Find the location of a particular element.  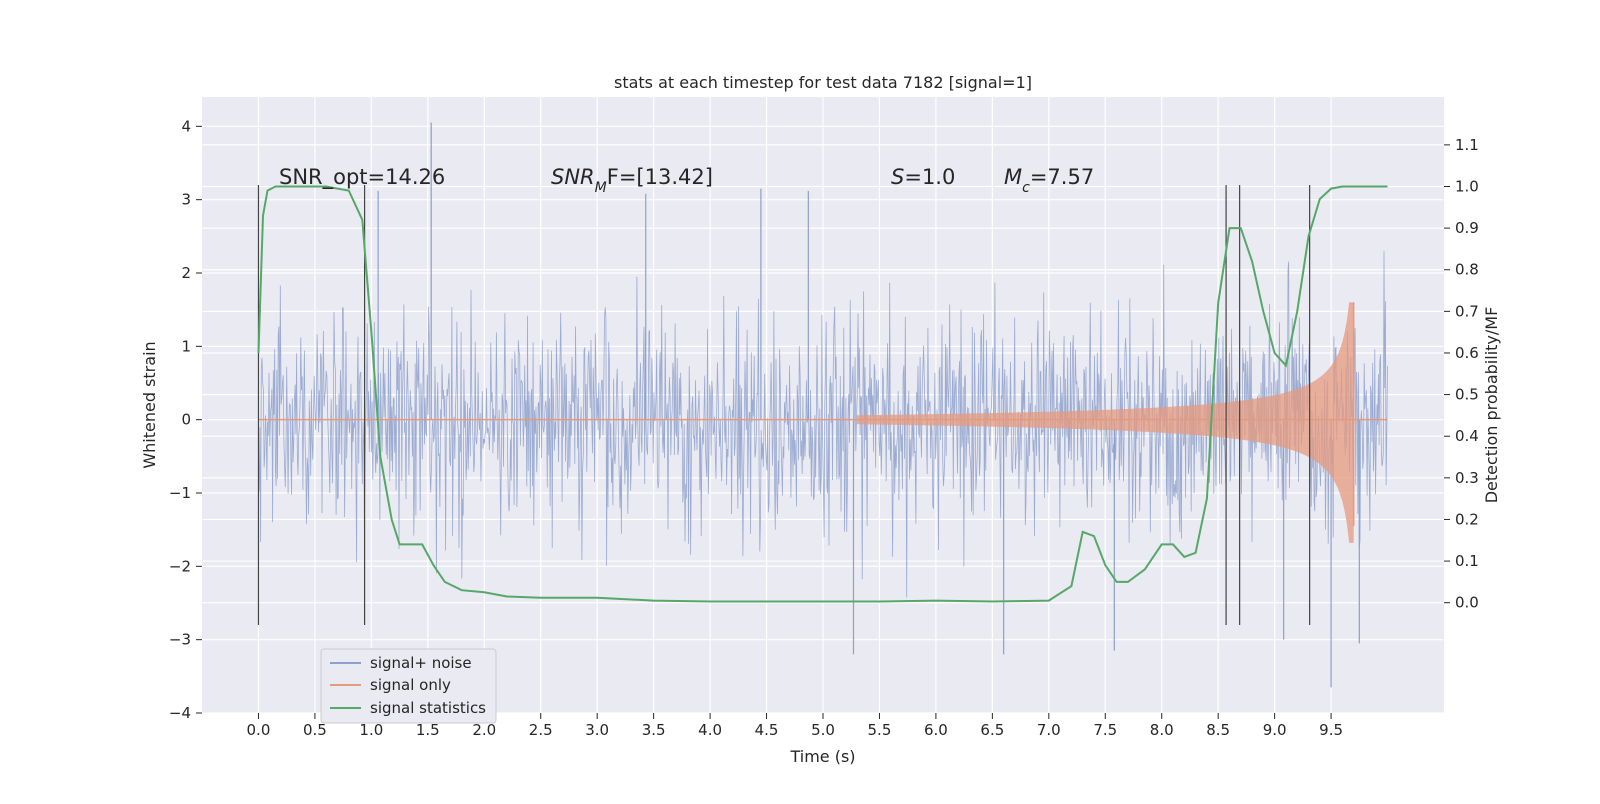

y-tick-label-right: 0.8 is located at coordinates (1467, 270).